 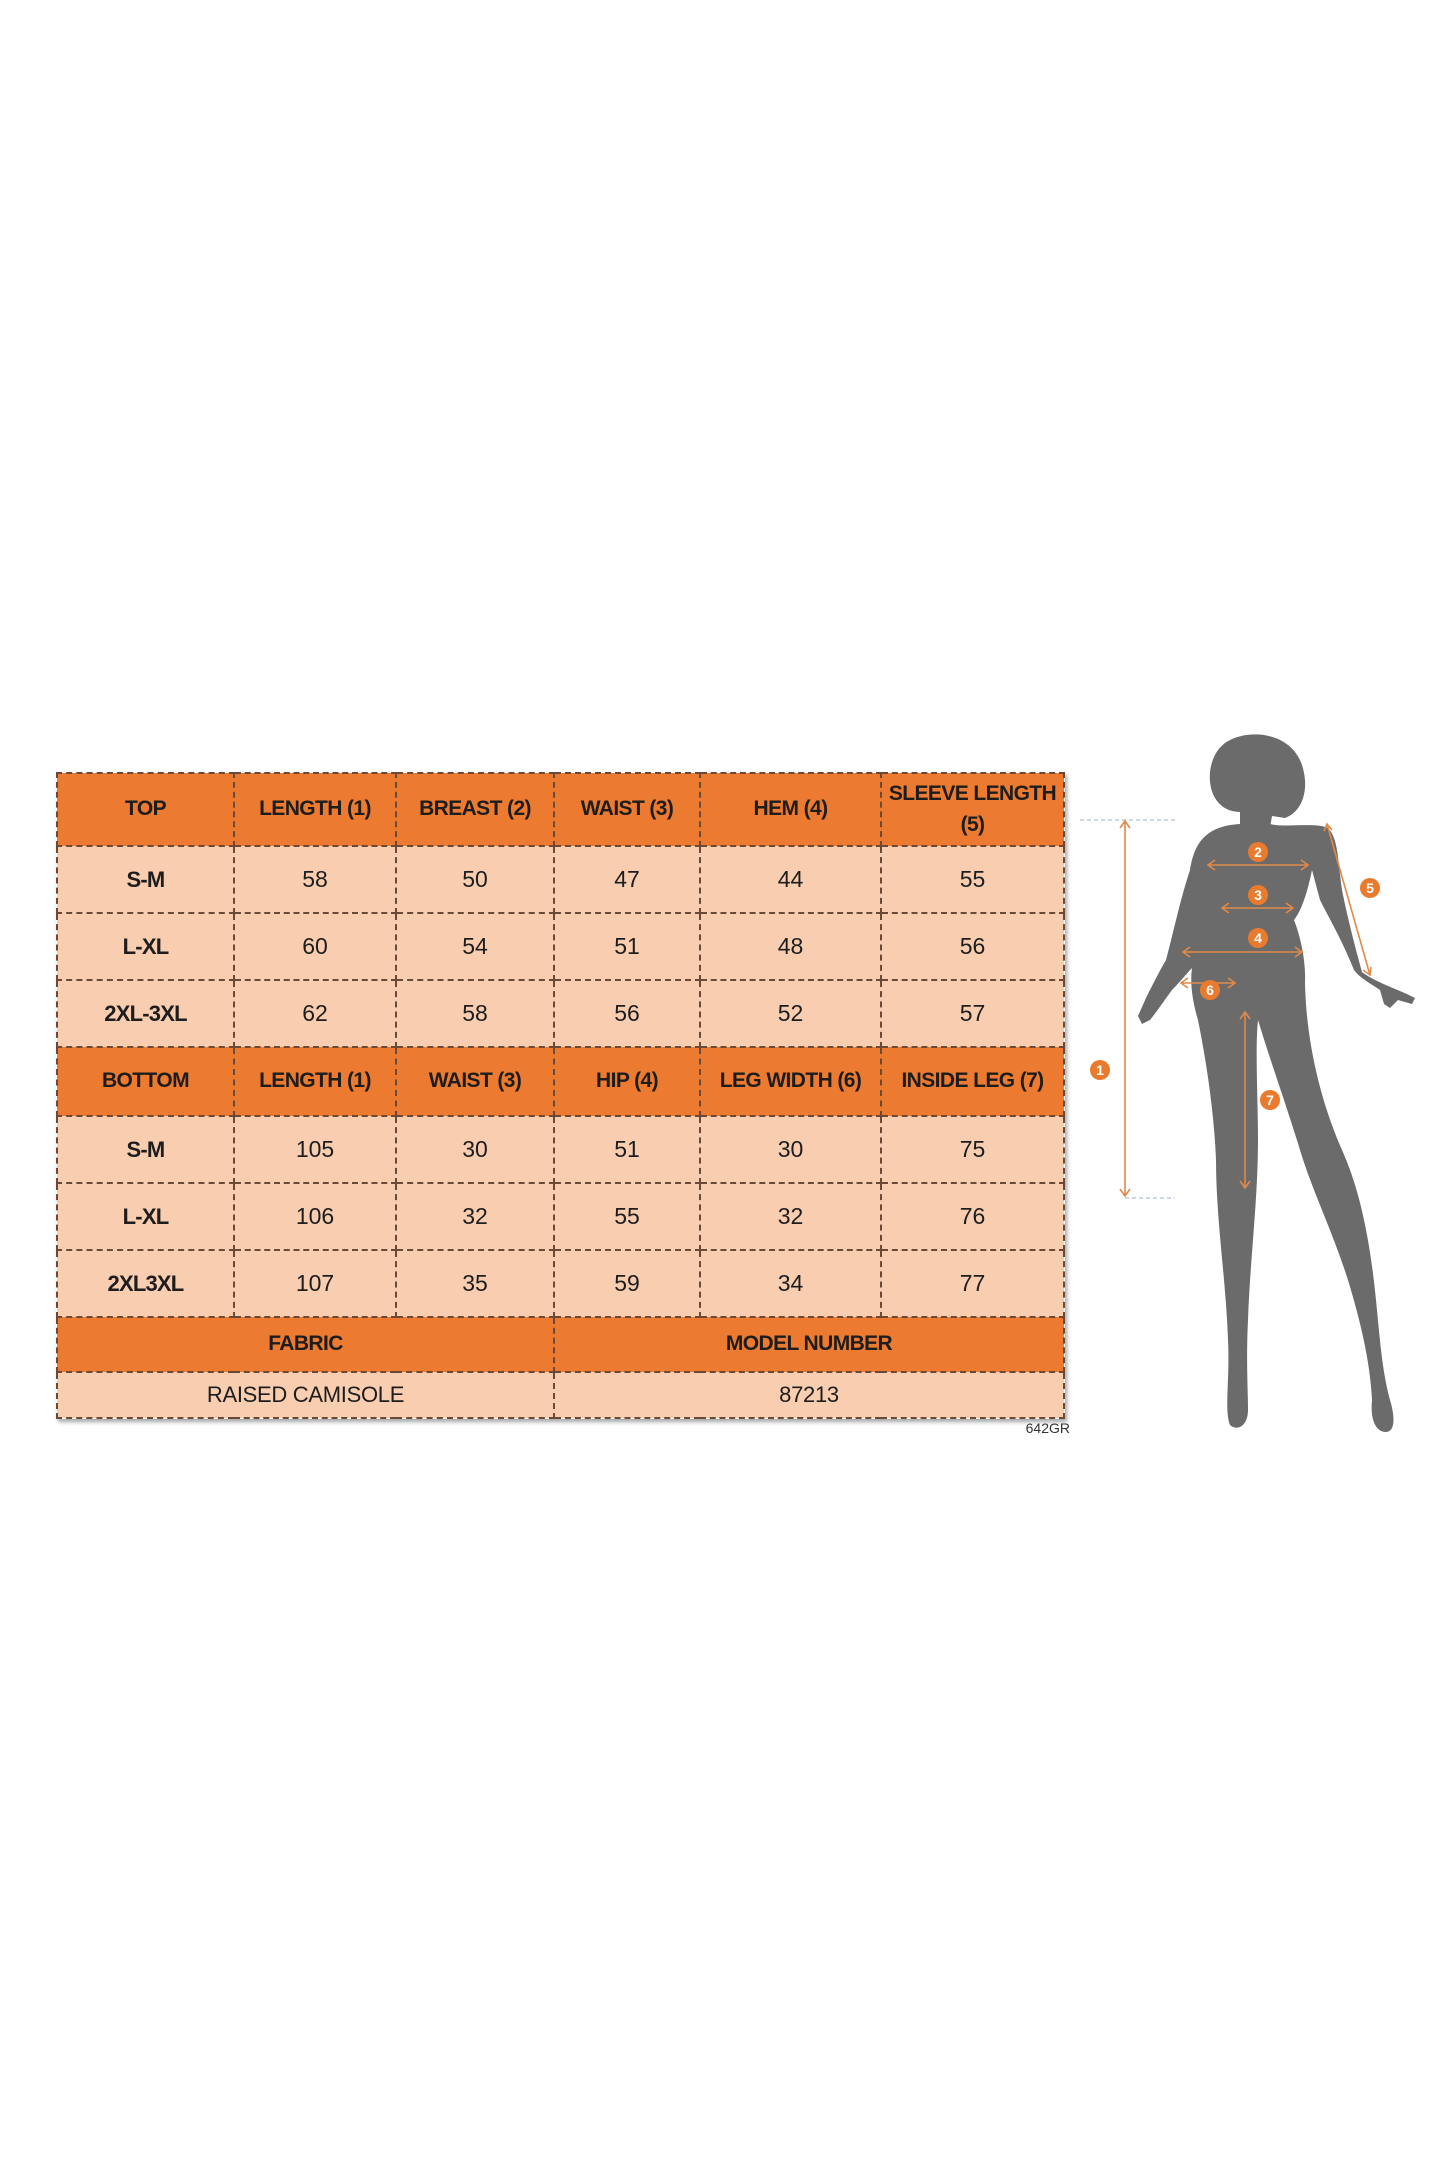 What do you see at coordinates (475, 879) in the screenshot?
I see `measurement-cell: 50` at bounding box center [475, 879].